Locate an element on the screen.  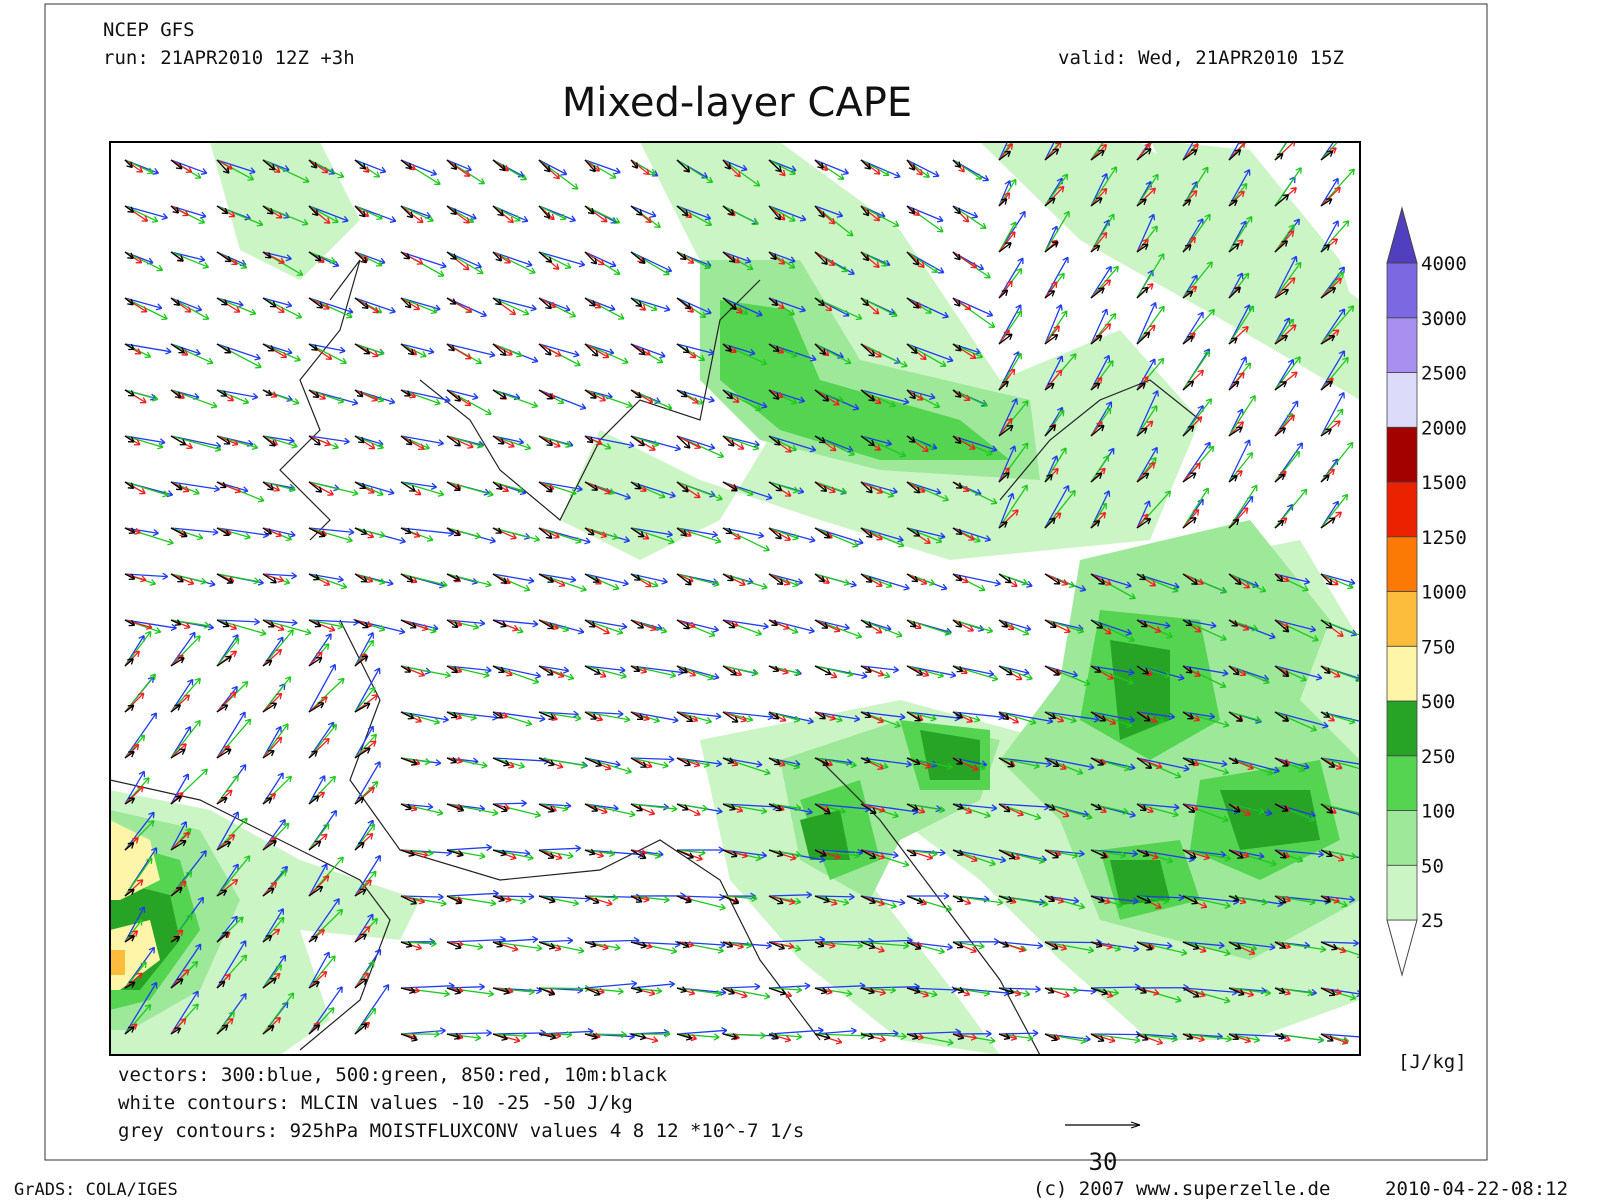
cape-shading is located at coordinates (117, 962).